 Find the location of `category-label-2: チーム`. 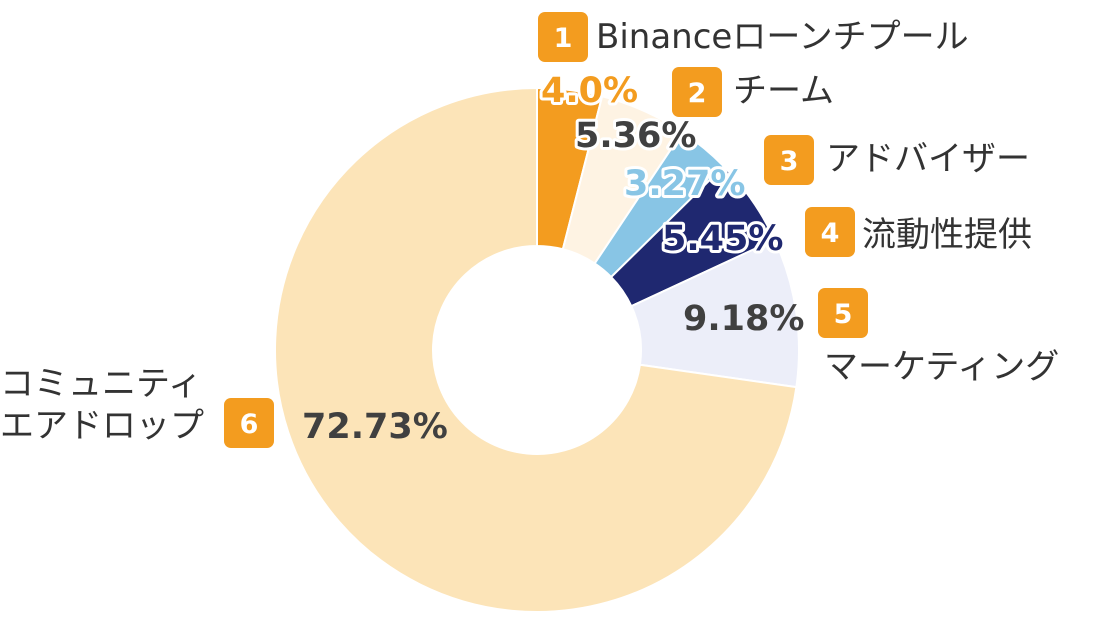

category-label-2: チーム is located at coordinates (783, 91).